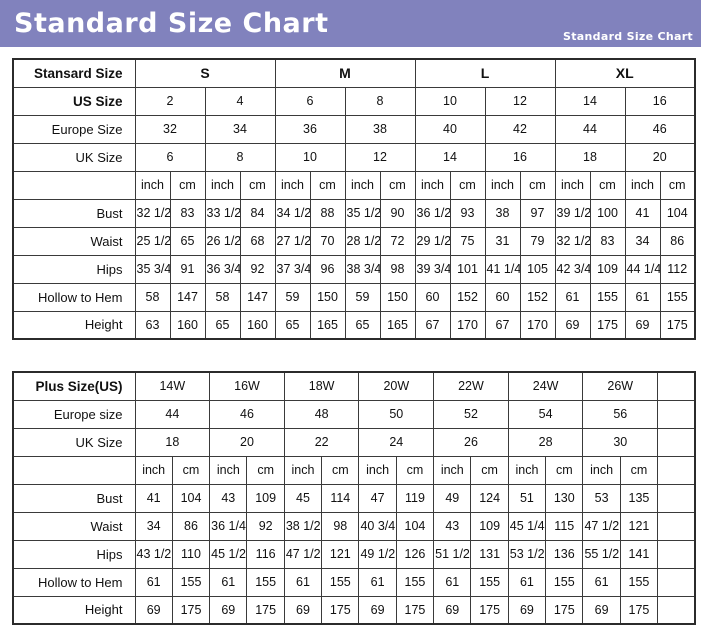  Describe the element at coordinates (240, 129) in the screenshot. I see `size-value: 34` at that location.